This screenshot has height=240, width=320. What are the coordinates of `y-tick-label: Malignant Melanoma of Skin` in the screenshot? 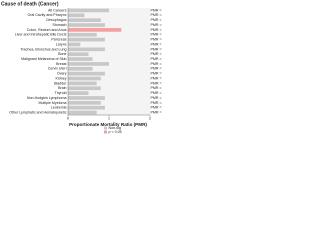 It's located at (43, 59).